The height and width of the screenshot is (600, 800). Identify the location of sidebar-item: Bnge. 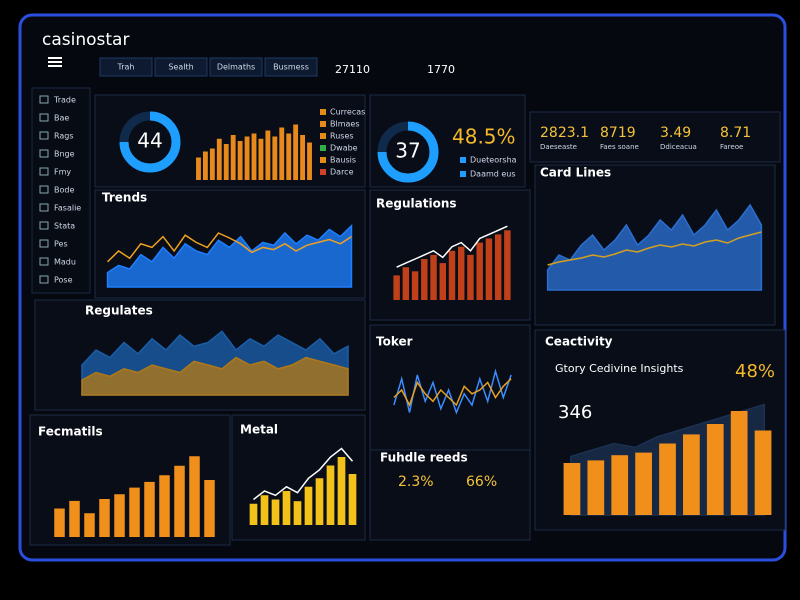
(64, 154).